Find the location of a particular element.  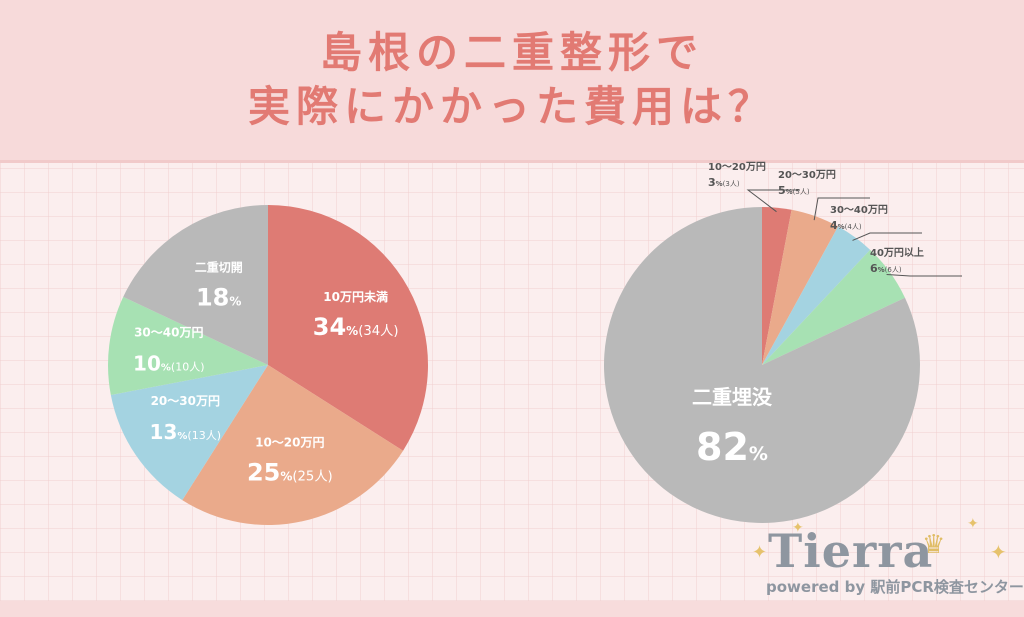

pie2-value-4: 82% is located at coordinates (732, 447).